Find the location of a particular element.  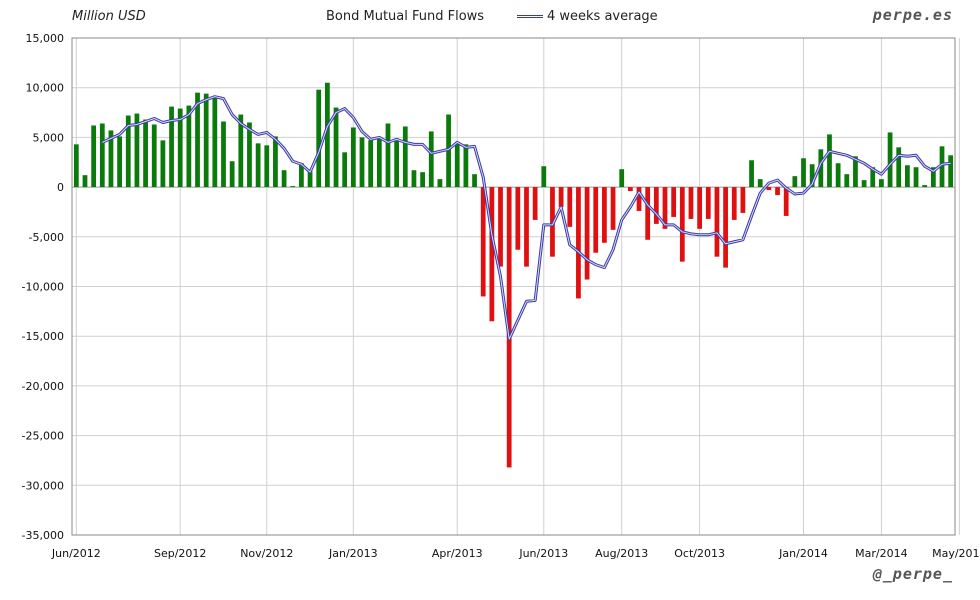

legend: 4 weeks average is located at coordinates (587, 16).